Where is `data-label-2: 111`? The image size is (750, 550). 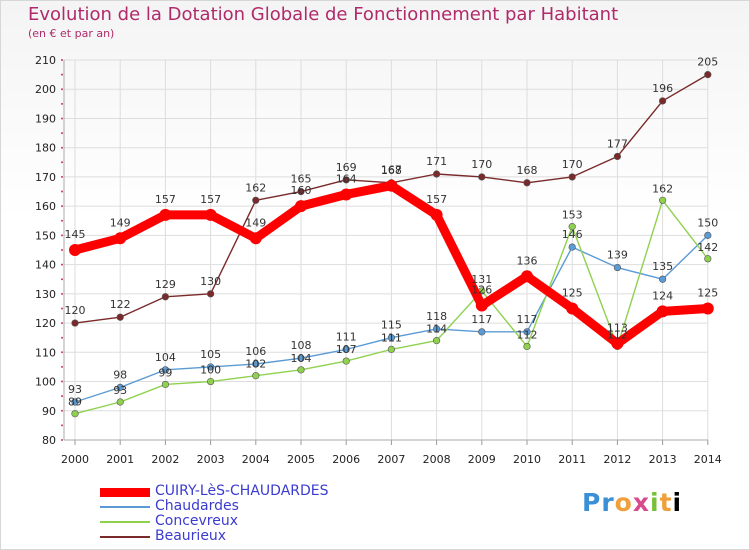 data-label-2: 111 is located at coordinates (391, 337).